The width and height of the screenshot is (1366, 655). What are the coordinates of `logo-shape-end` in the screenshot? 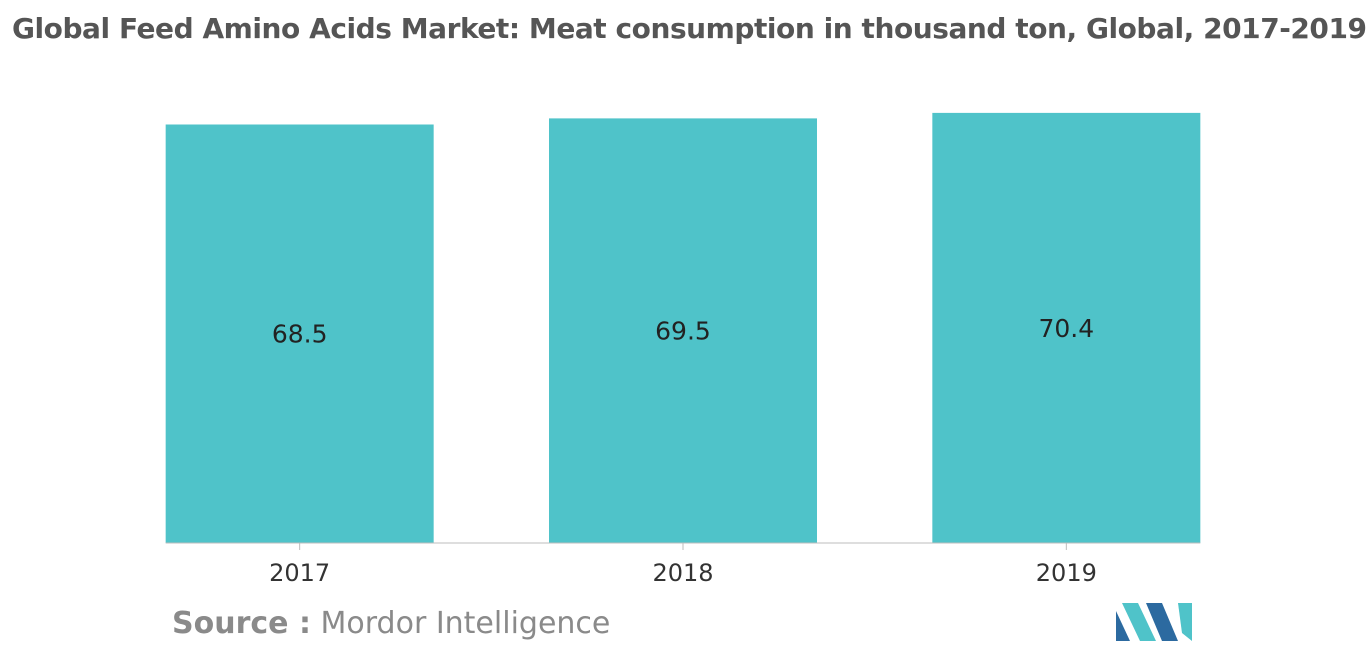 It's located at (1185, 622).